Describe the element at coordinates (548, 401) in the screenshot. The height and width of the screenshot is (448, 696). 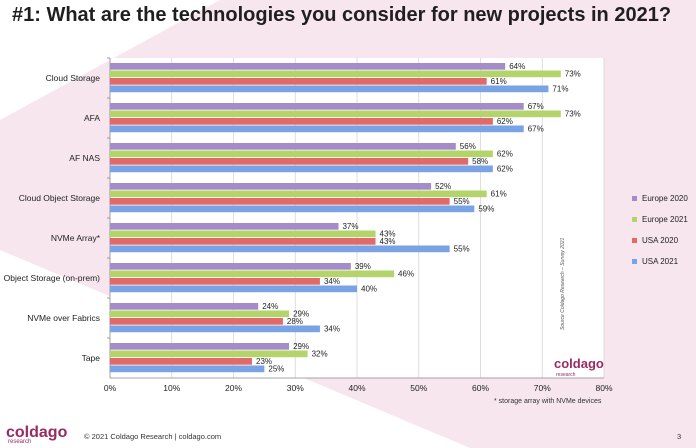
I see `footnote: * storage array with NVMe devices` at that location.